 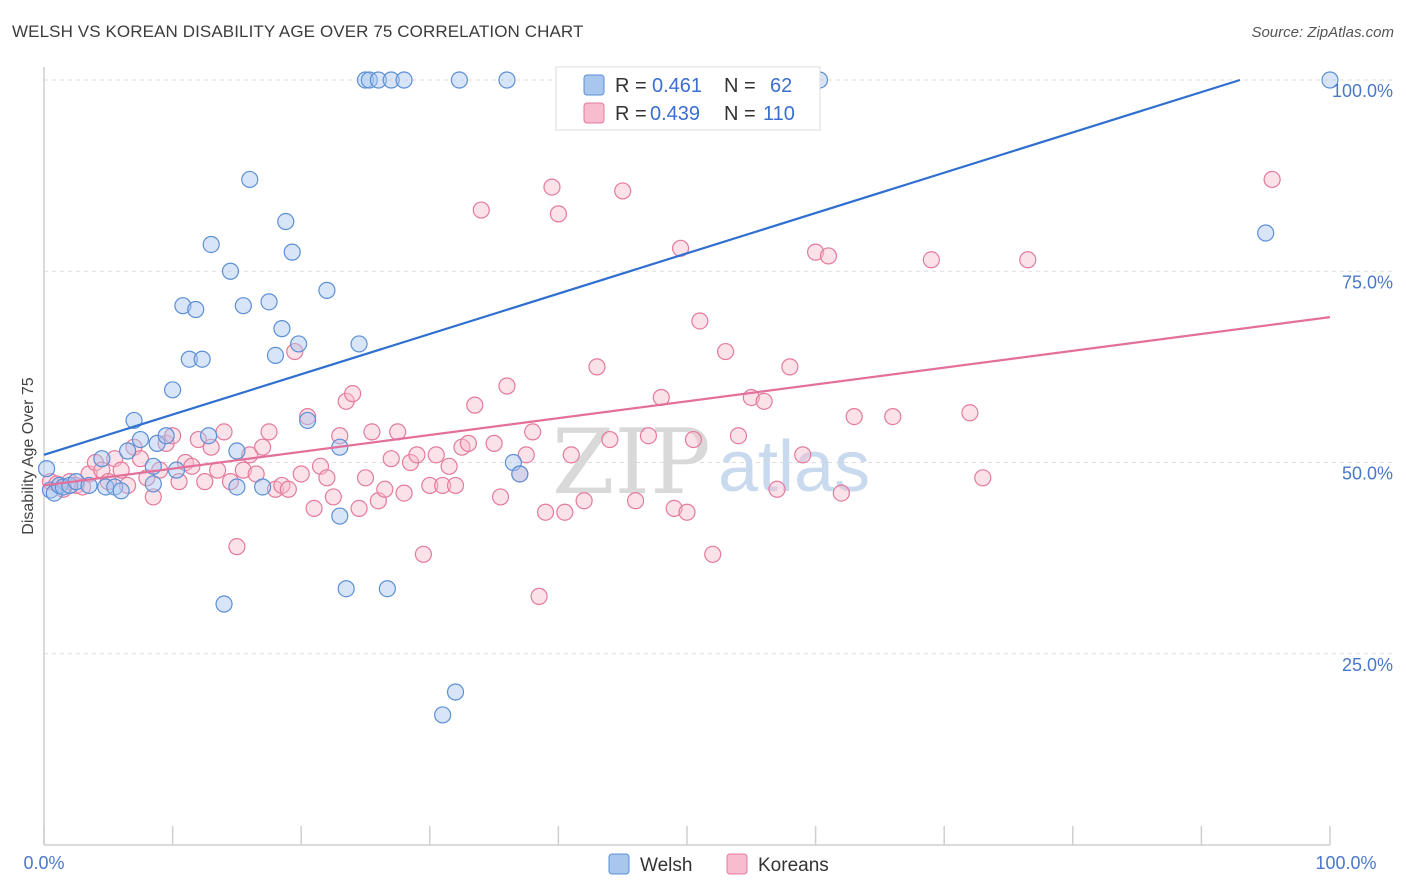 I want to click on legend-box: R = 0.461 N = 62 R = 0.439 N = 110, so click(x=688, y=98).